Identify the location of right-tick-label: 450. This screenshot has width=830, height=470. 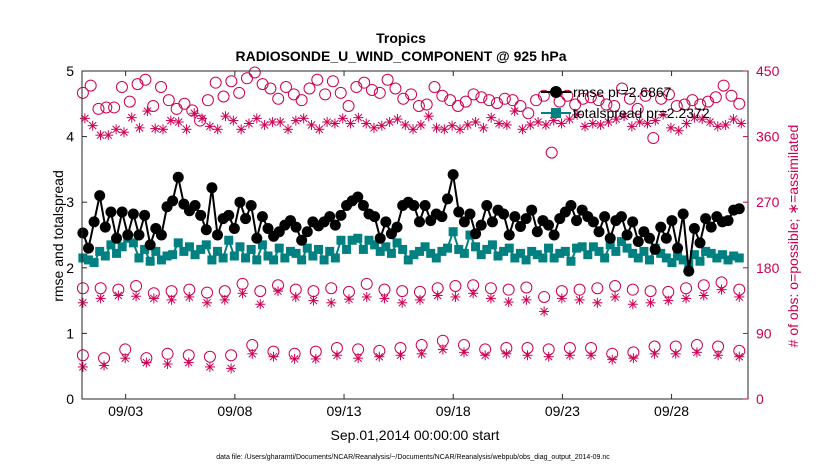
(768, 71).